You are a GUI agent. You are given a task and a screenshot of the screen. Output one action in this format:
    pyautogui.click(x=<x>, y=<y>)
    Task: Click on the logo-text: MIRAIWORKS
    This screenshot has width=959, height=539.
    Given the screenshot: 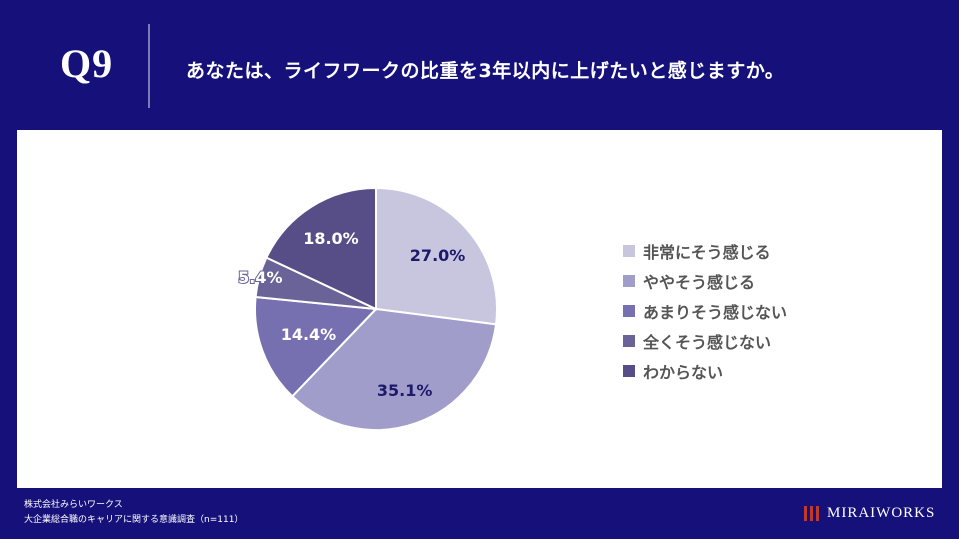 What is the action you would take?
    pyautogui.click(x=881, y=512)
    